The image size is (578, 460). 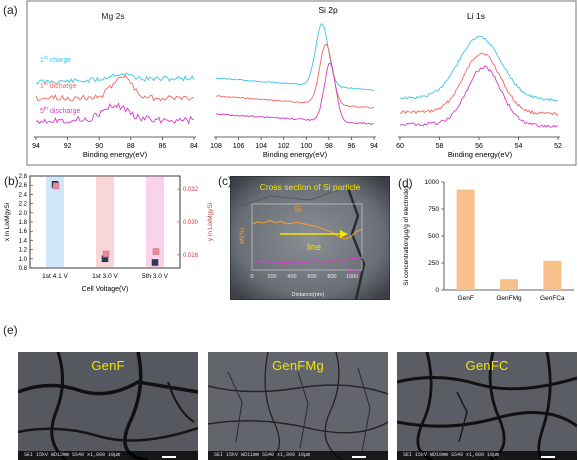 What do you see at coordinates (298, 365) in the screenshot?
I see `sem-genfmg-title: GenFMg` at bounding box center [298, 365].